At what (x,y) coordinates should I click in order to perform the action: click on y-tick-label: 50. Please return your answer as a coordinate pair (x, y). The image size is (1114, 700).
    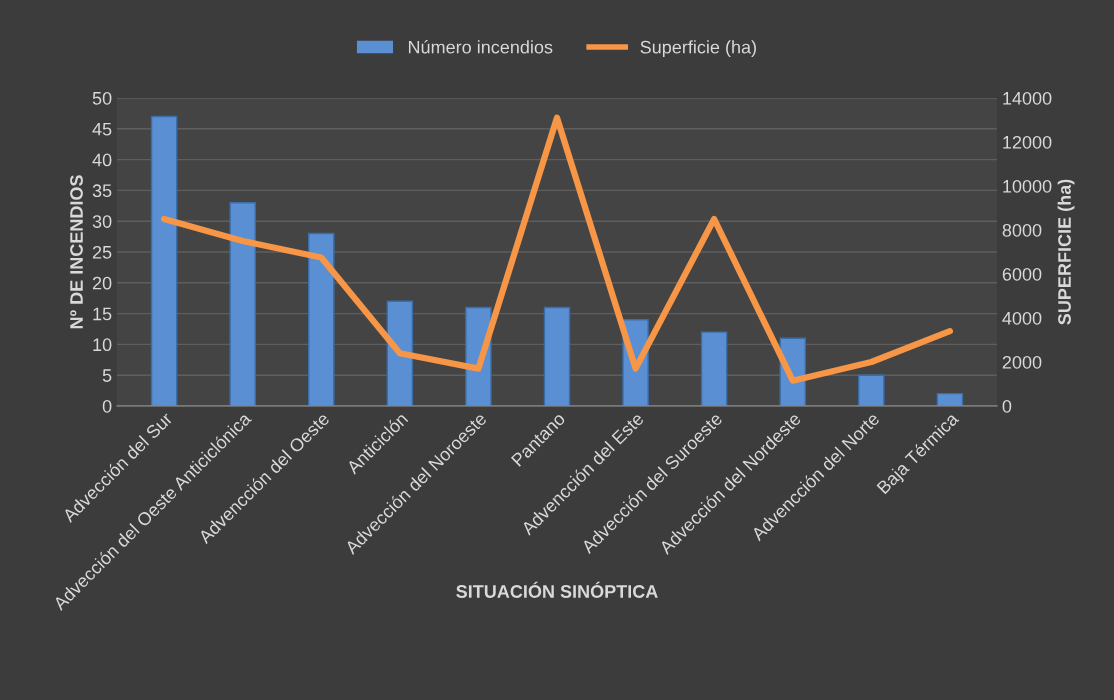
    Looking at the image, I should click on (102, 98).